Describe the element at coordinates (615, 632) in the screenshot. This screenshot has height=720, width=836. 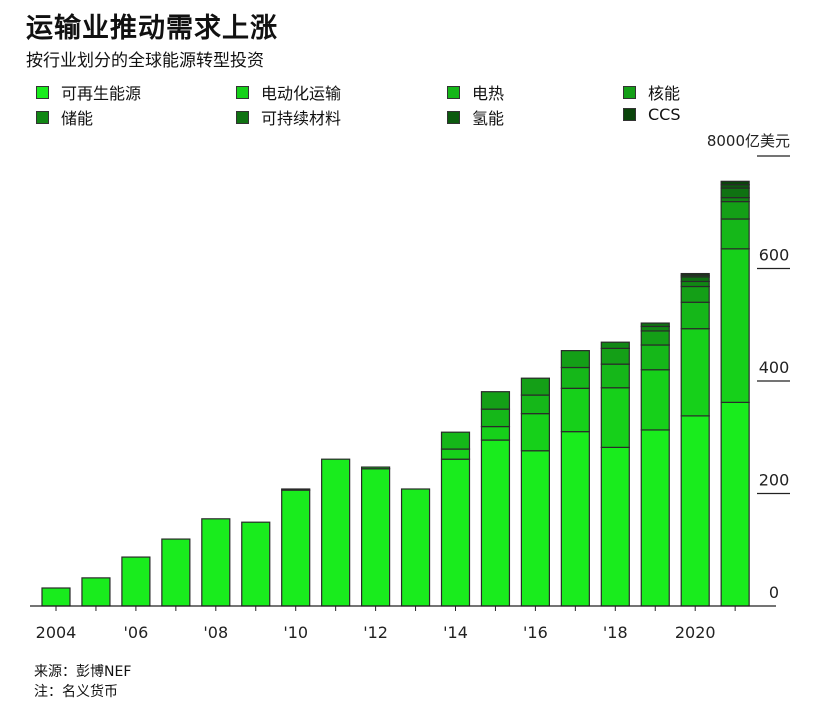
I see `x-tick-label: '18` at that location.